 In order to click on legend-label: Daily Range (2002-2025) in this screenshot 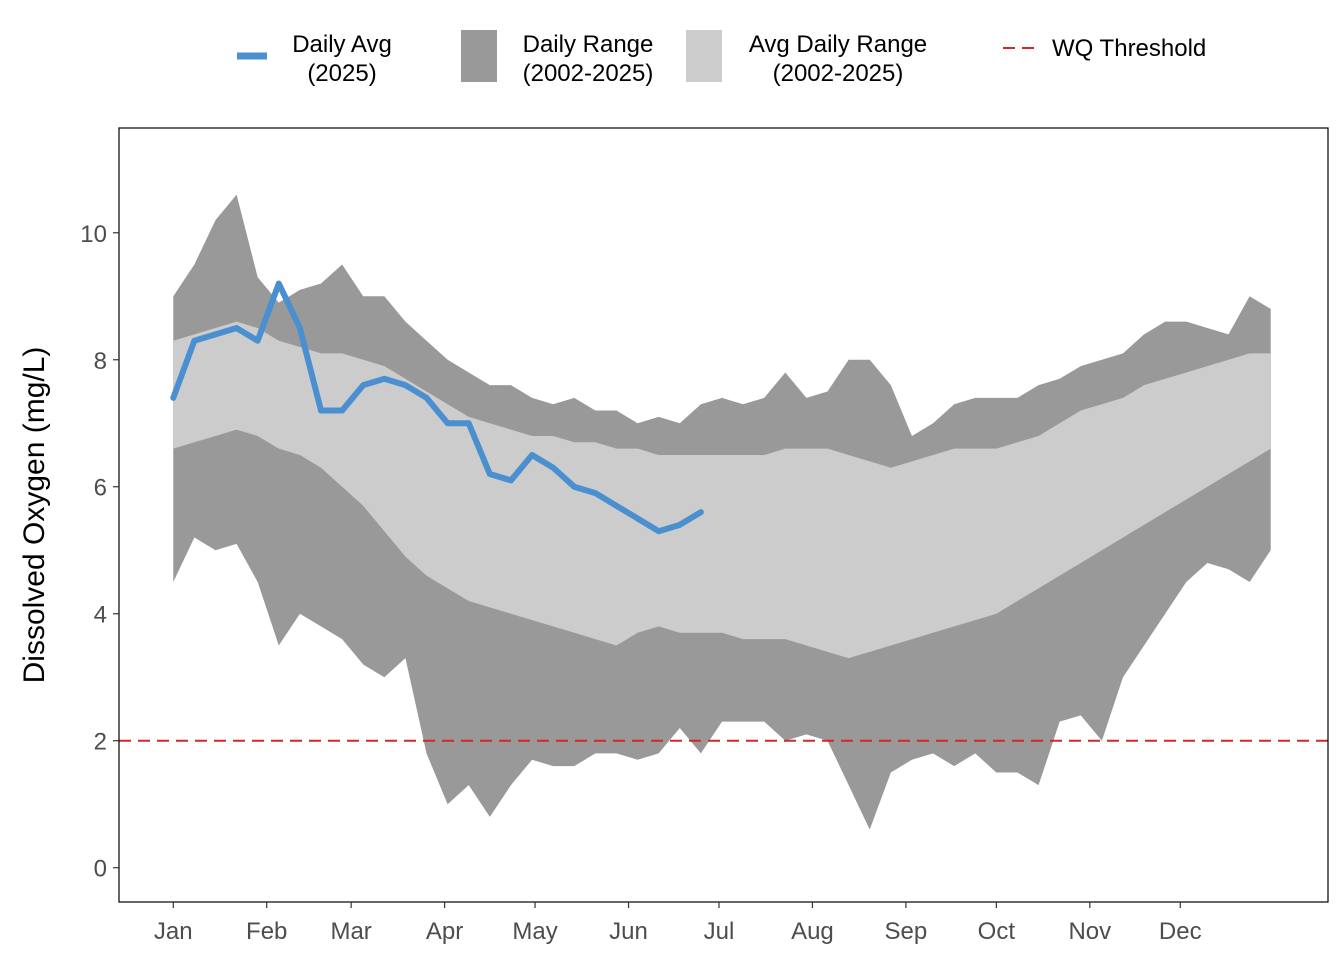, I will do `click(588, 59)`.